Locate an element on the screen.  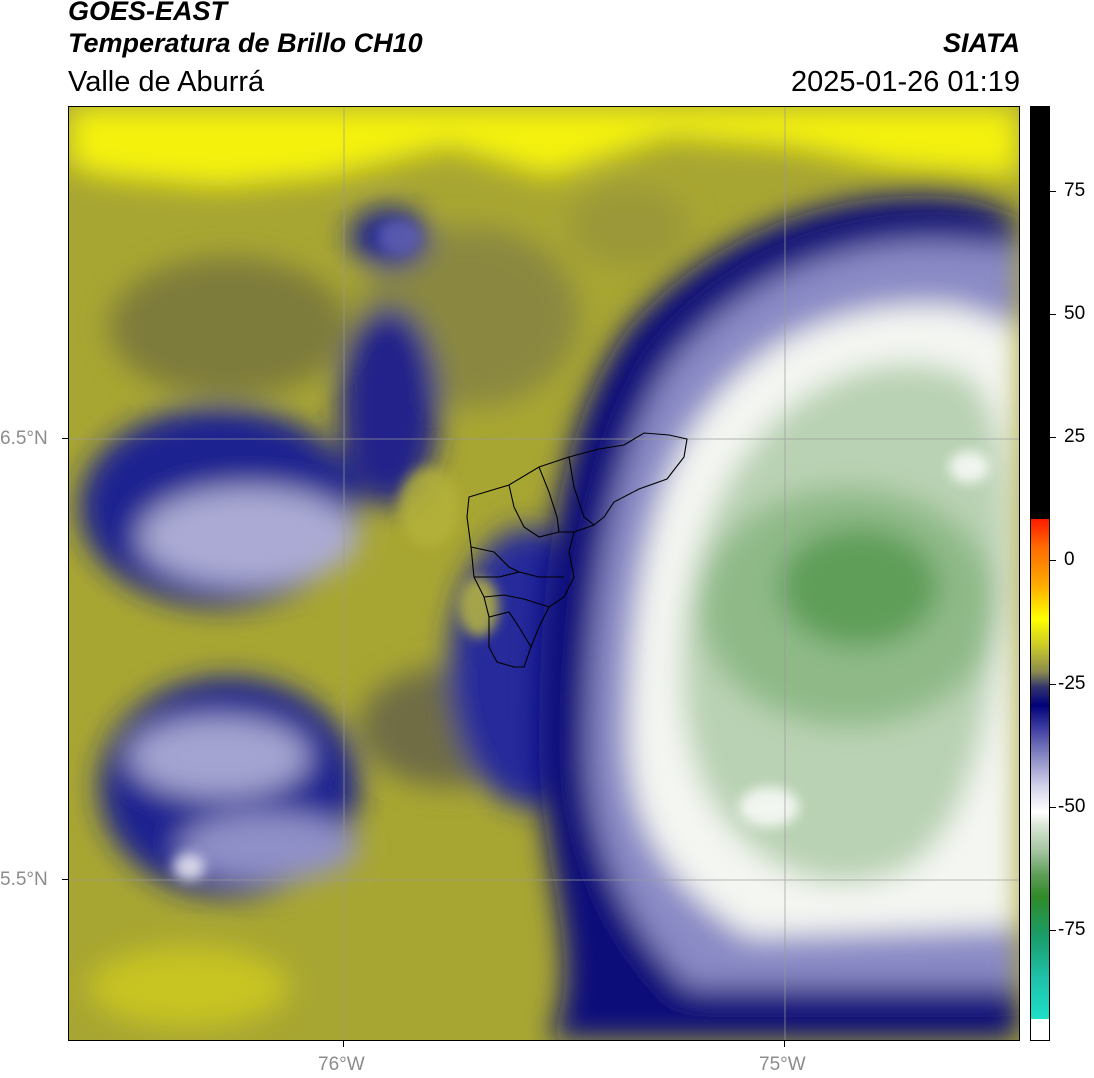
title-line-2: Temperatura de Brillo CH10 is located at coordinates (245, 43).